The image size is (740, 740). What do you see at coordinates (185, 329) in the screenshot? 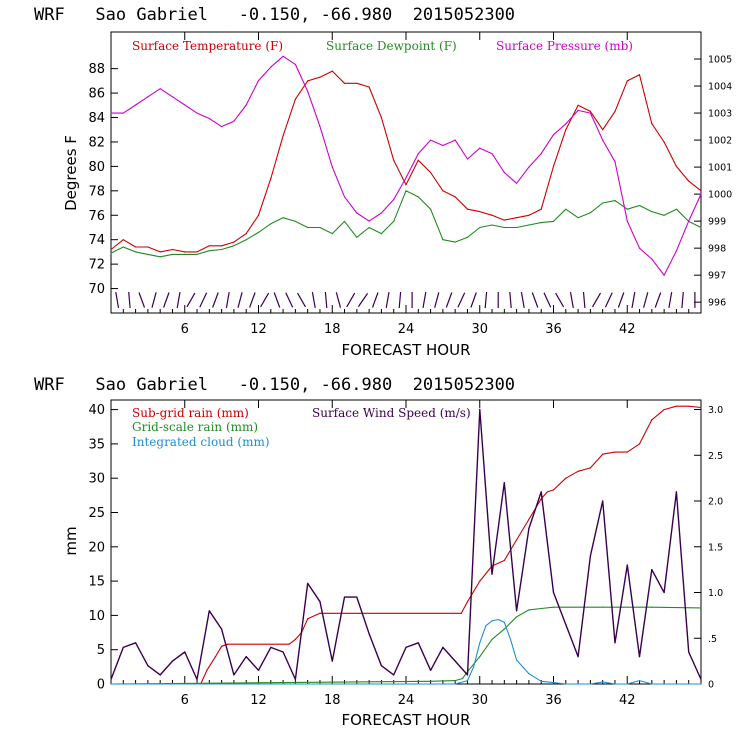
I see `top-x-tick-label: 6` at bounding box center [185, 329].